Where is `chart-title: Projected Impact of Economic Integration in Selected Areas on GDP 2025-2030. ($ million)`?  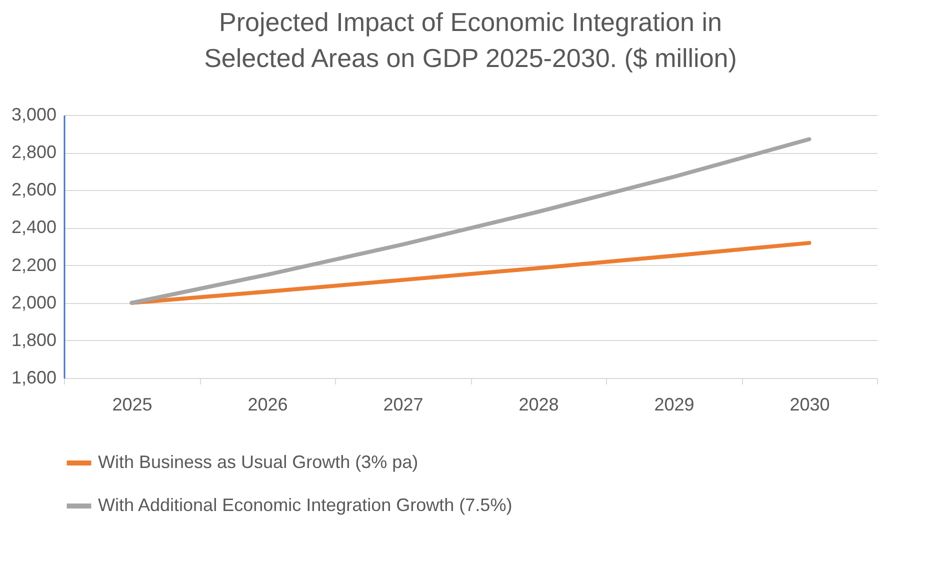
chart-title: Projected Impact of Economic Integration in Selected Areas on GDP 2025-2030. ($ million) is located at coordinates (470, 40).